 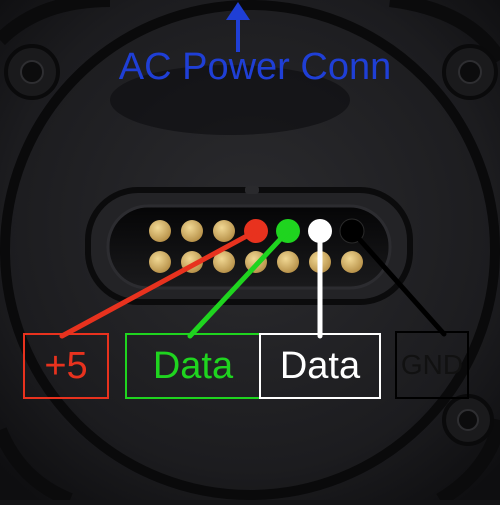 I want to click on shadow-patch, so click(x=230, y=100).